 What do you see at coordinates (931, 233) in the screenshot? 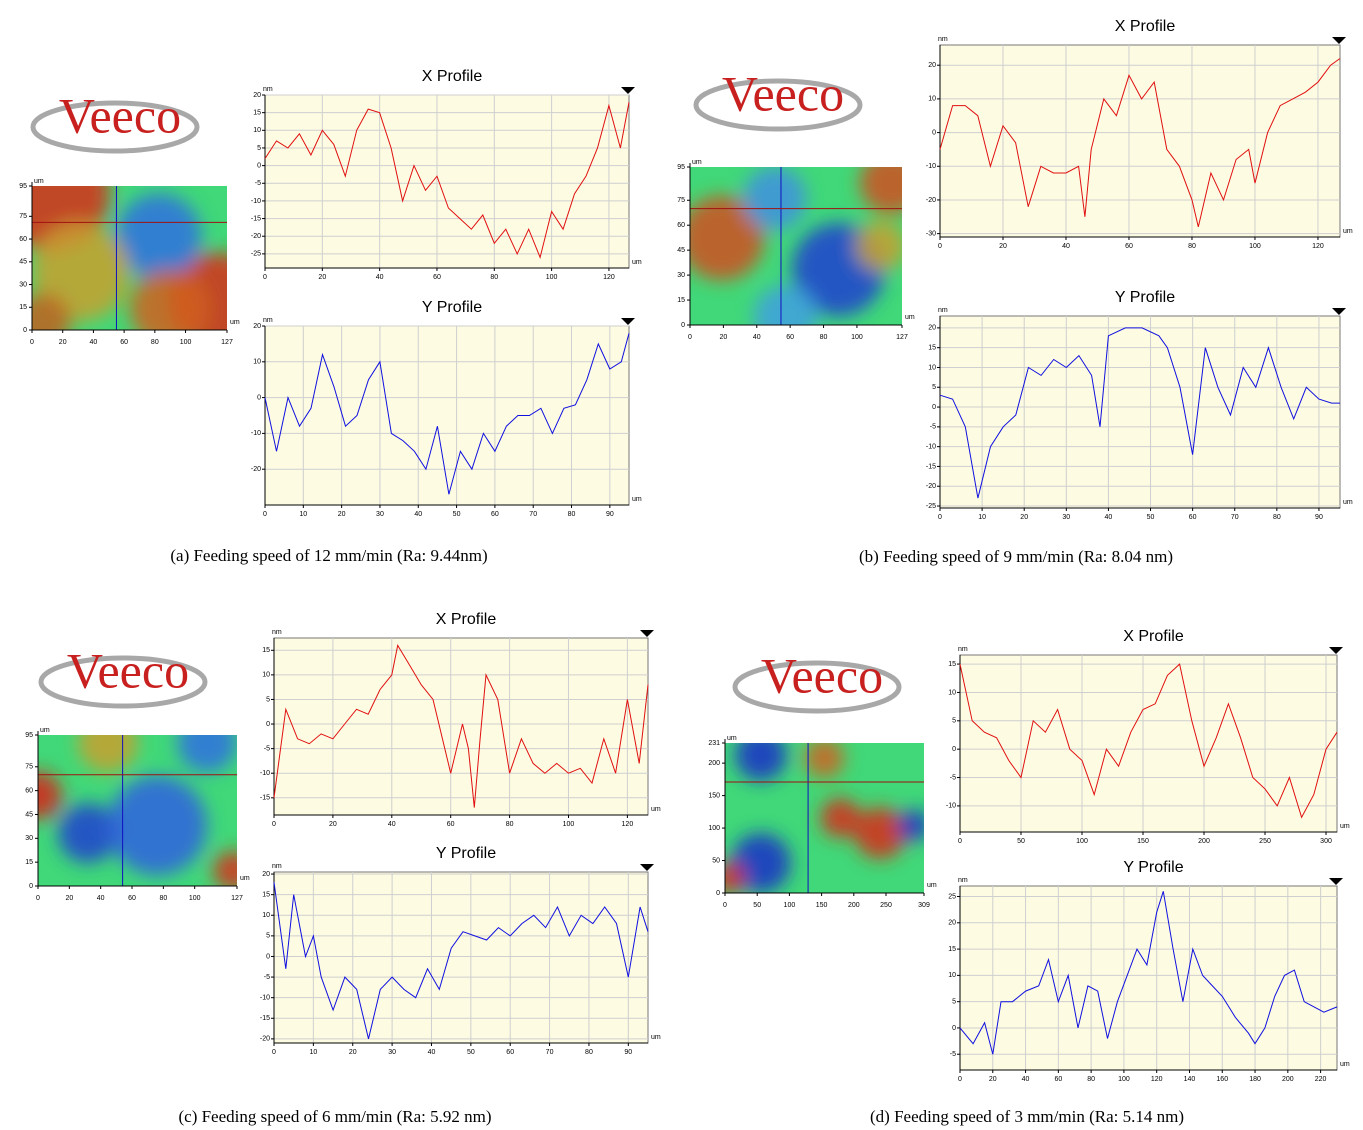
I see `y-tick-label: -30` at bounding box center [931, 233].